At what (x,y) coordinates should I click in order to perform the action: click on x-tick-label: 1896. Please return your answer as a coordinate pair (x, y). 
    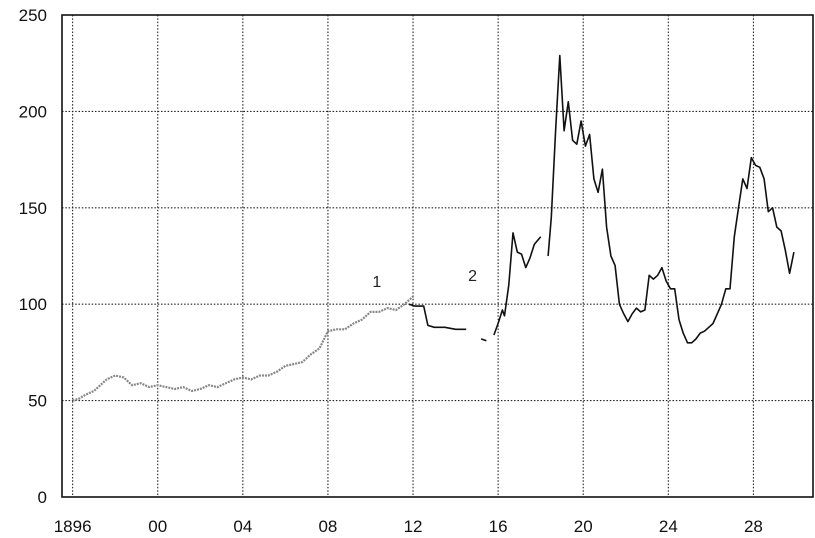
    Looking at the image, I should click on (73, 526).